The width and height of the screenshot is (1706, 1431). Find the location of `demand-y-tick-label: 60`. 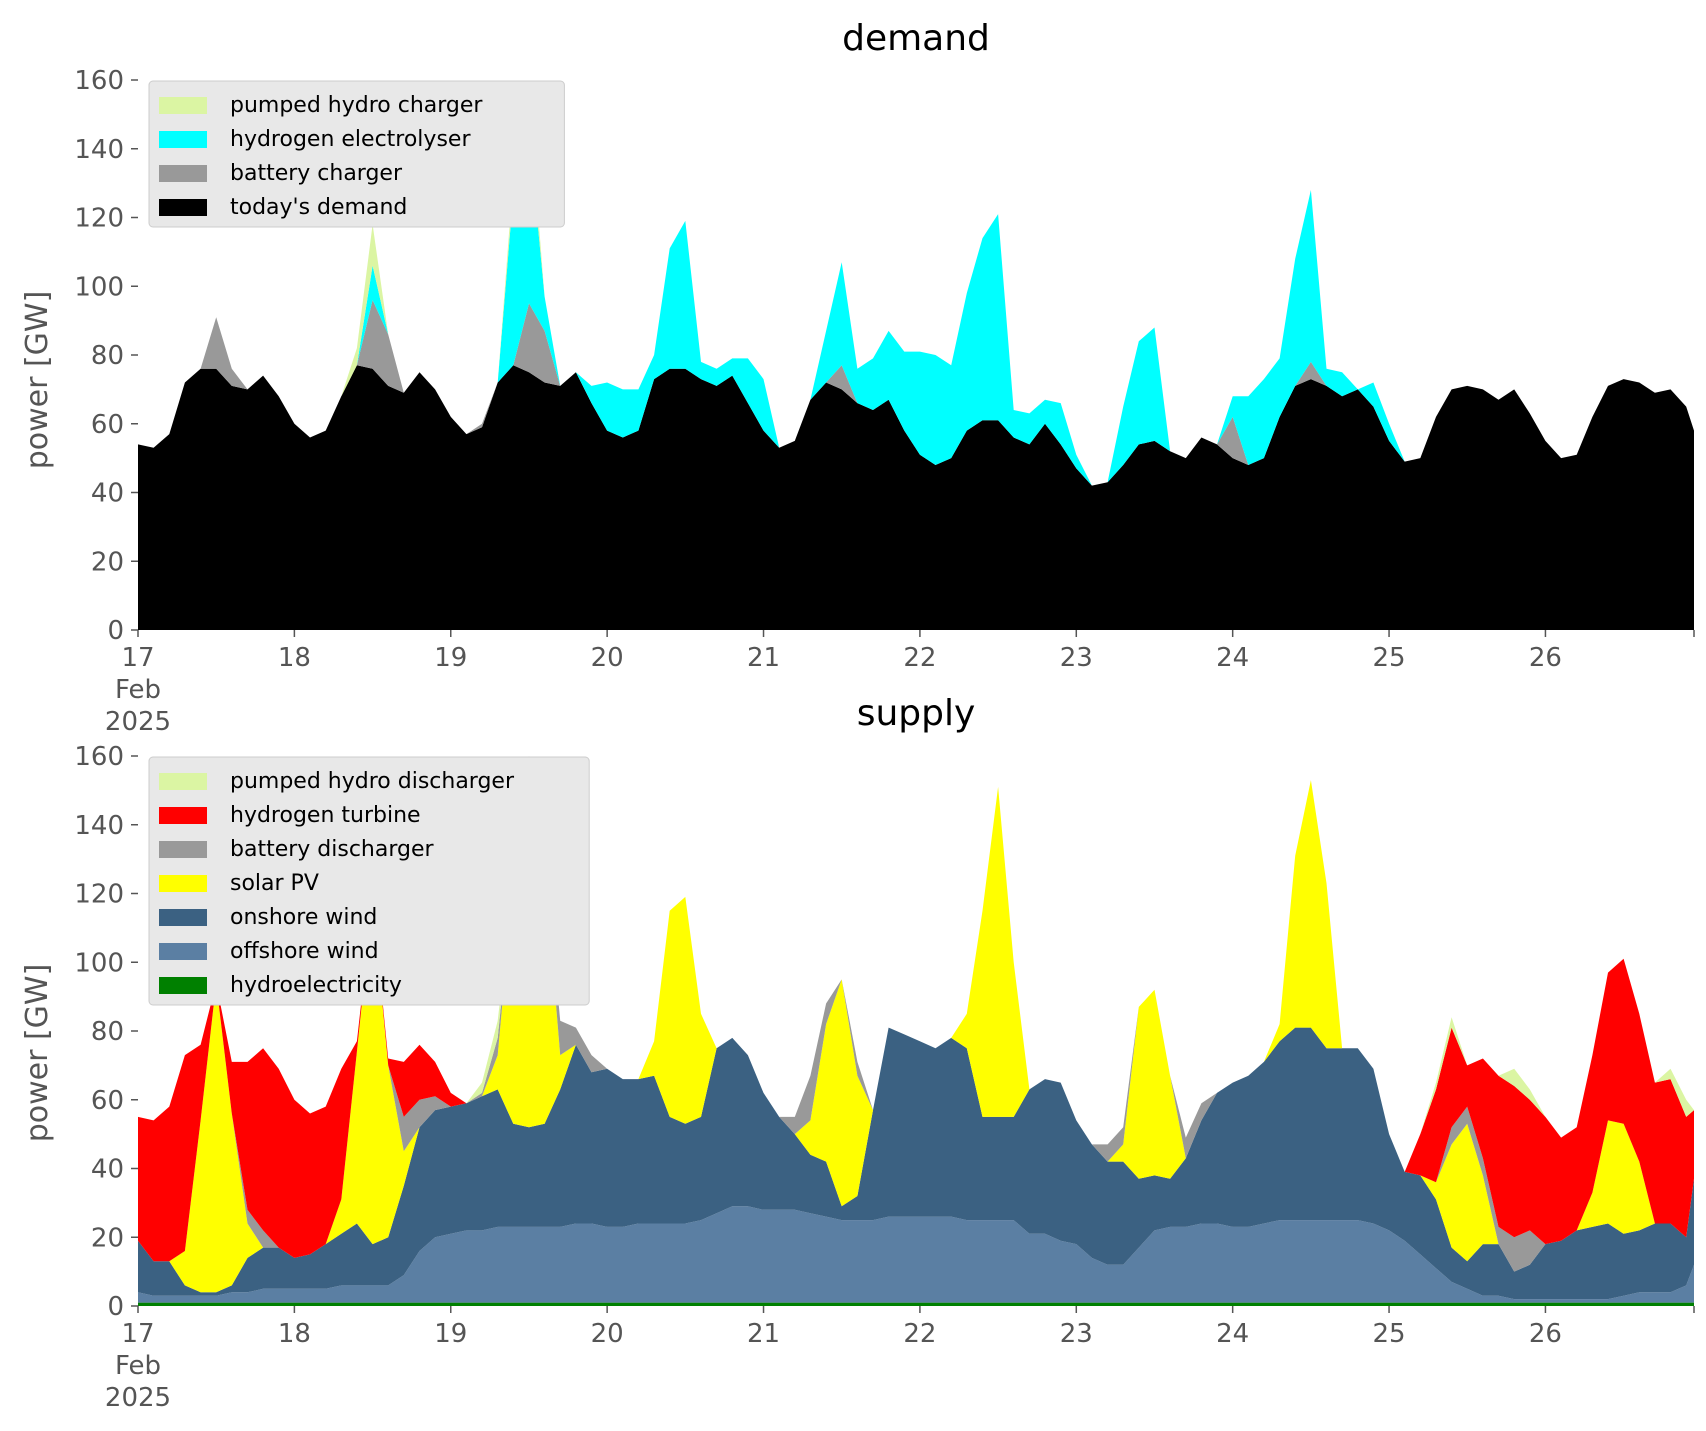

demand-y-tick-label: 60 is located at coordinates (107, 425).